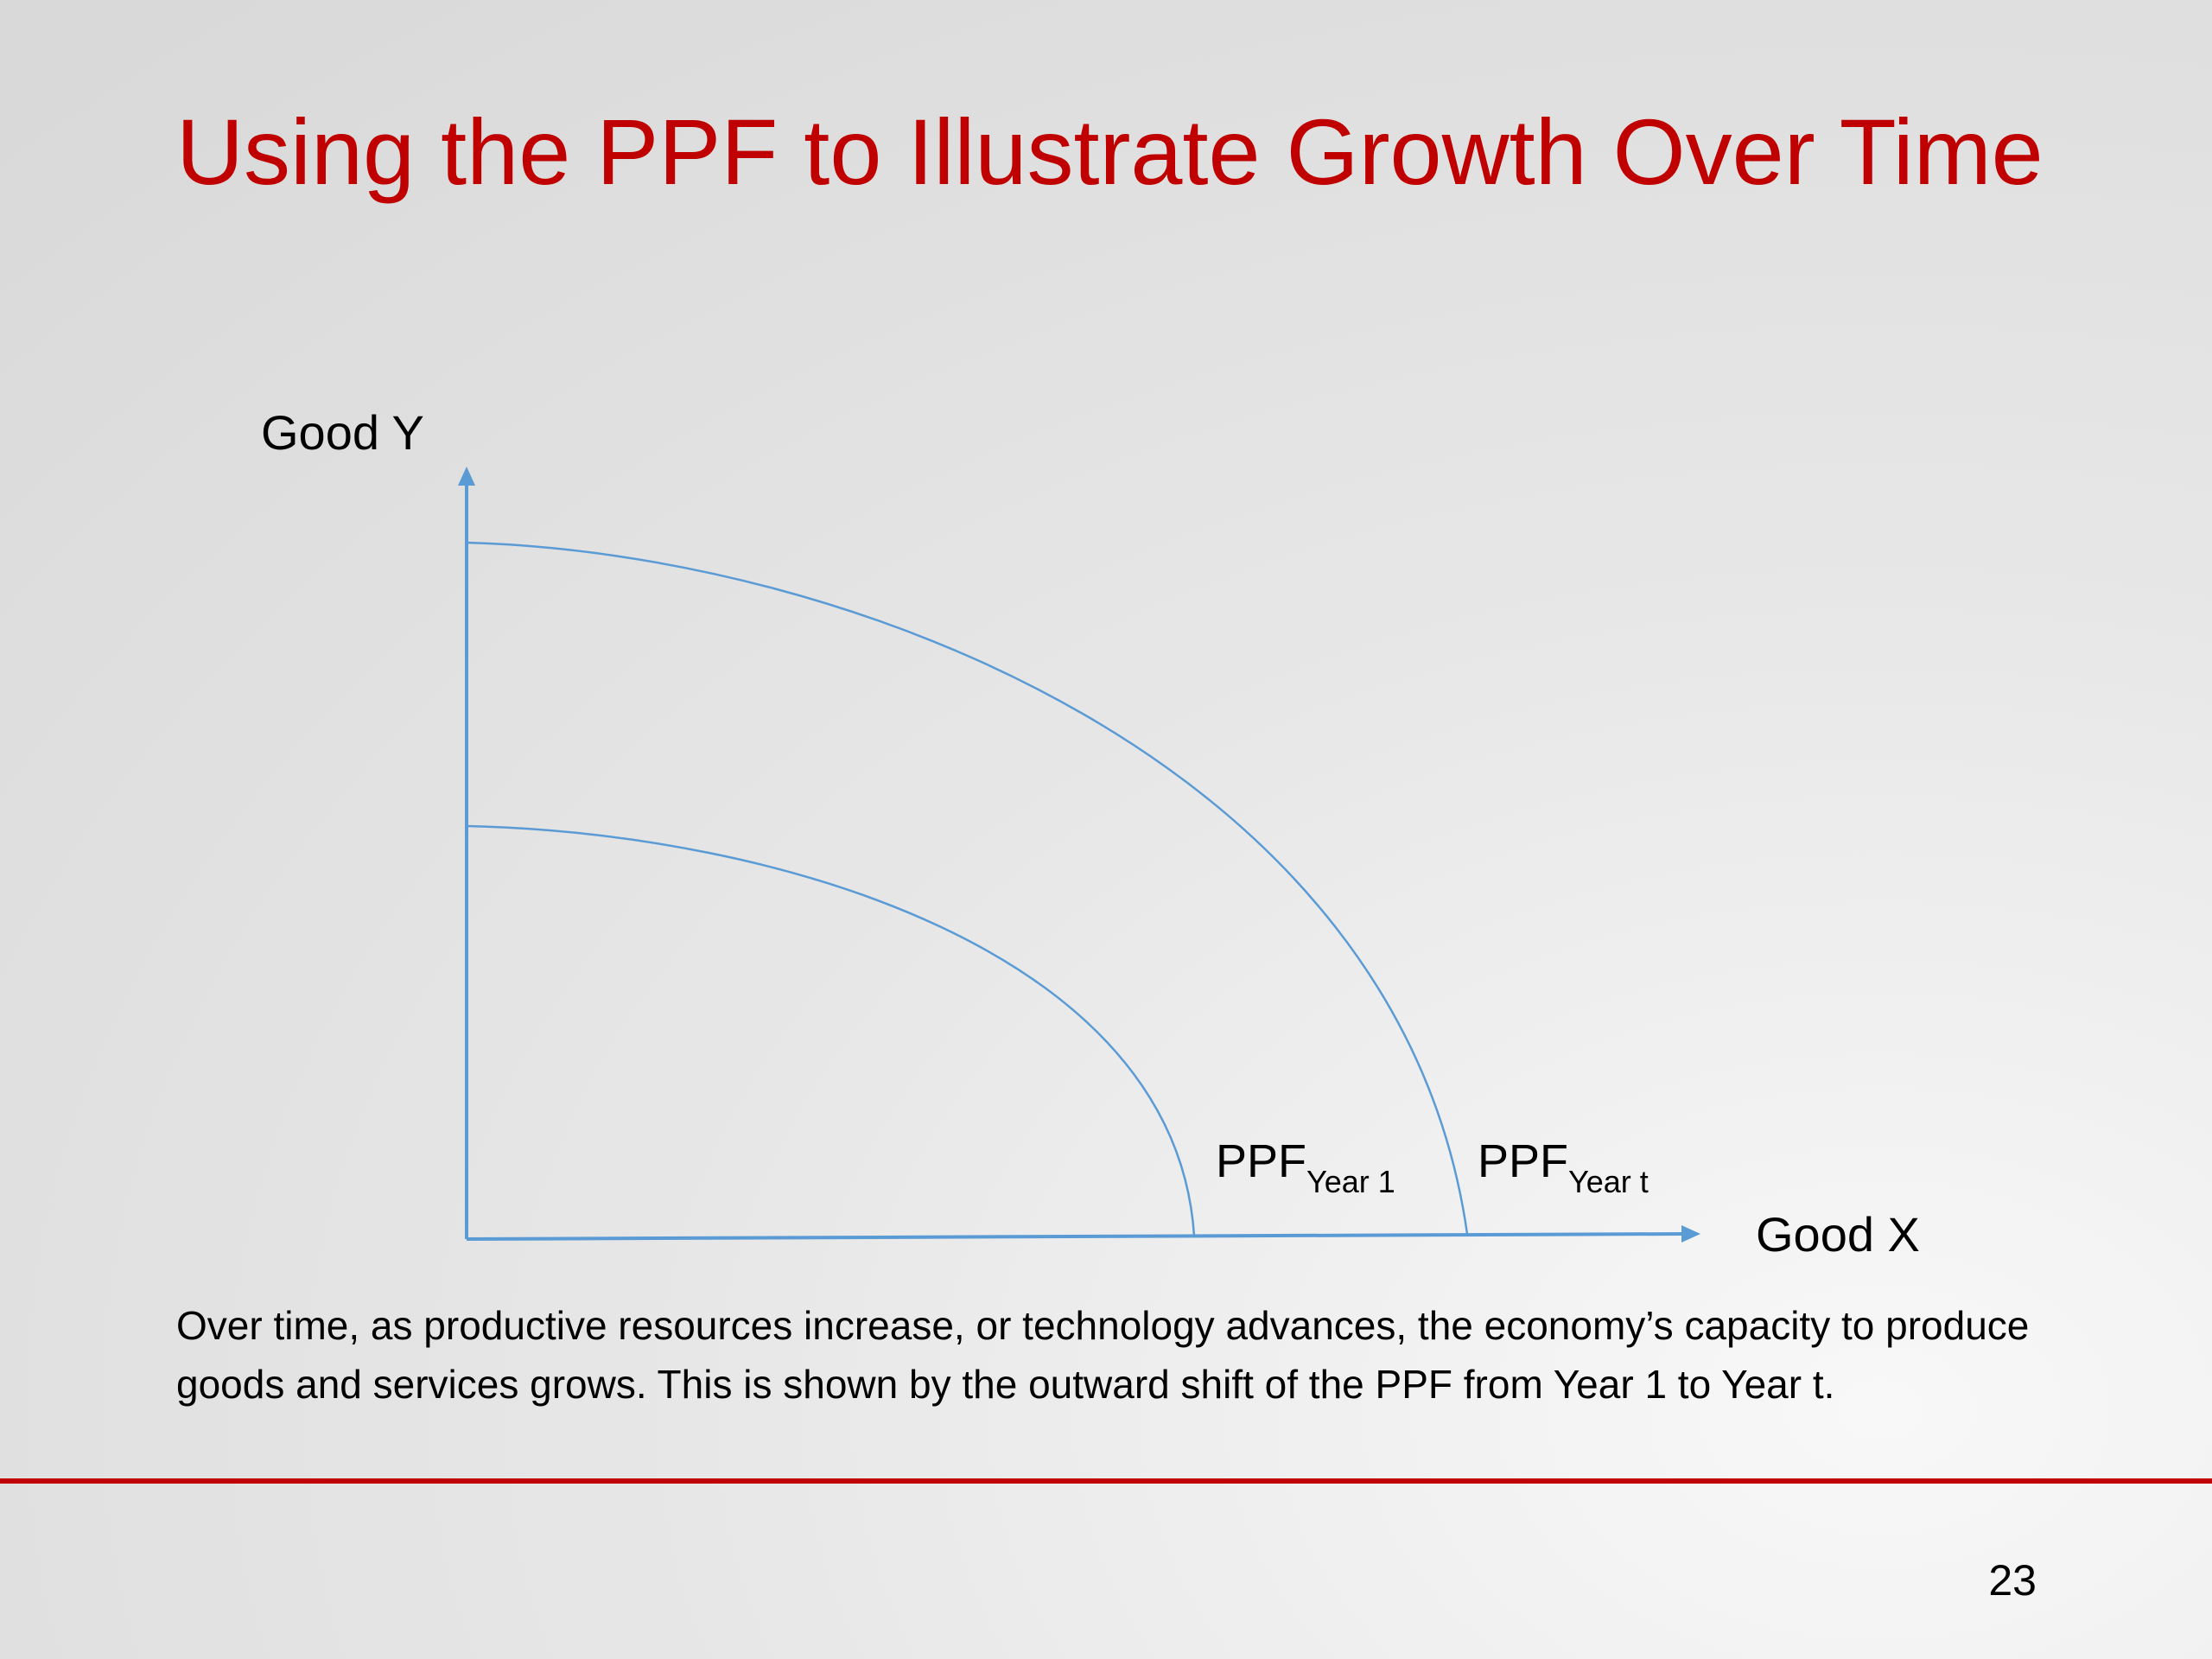 The height and width of the screenshot is (1659, 2212). What do you see at coordinates (1523, 1161) in the screenshot?
I see `ppf-year-t-name: PPF` at bounding box center [1523, 1161].